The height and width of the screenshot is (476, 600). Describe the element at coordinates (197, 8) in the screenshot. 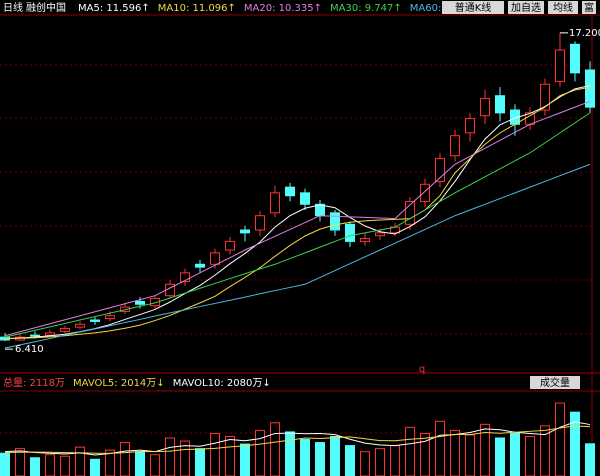

I see `ma-label: MA10: 11.096↑` at that location.